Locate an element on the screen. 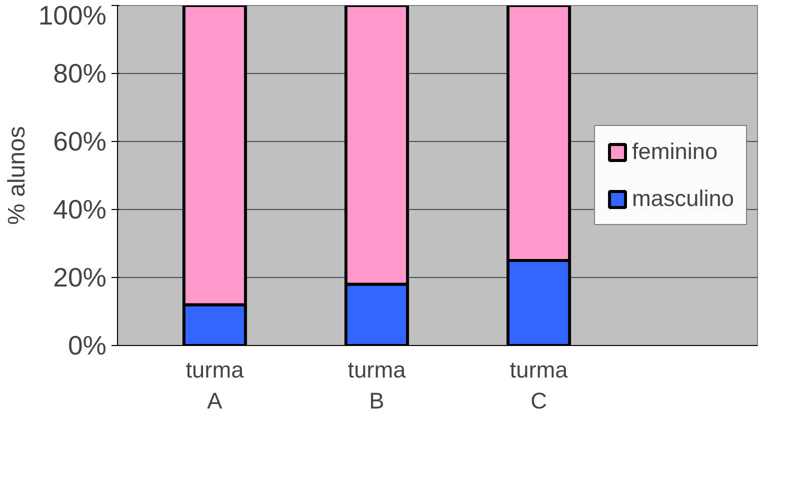 This screenshot has width=807, height=498. y-tick-label: 100% is located at coordinates (72, 15).